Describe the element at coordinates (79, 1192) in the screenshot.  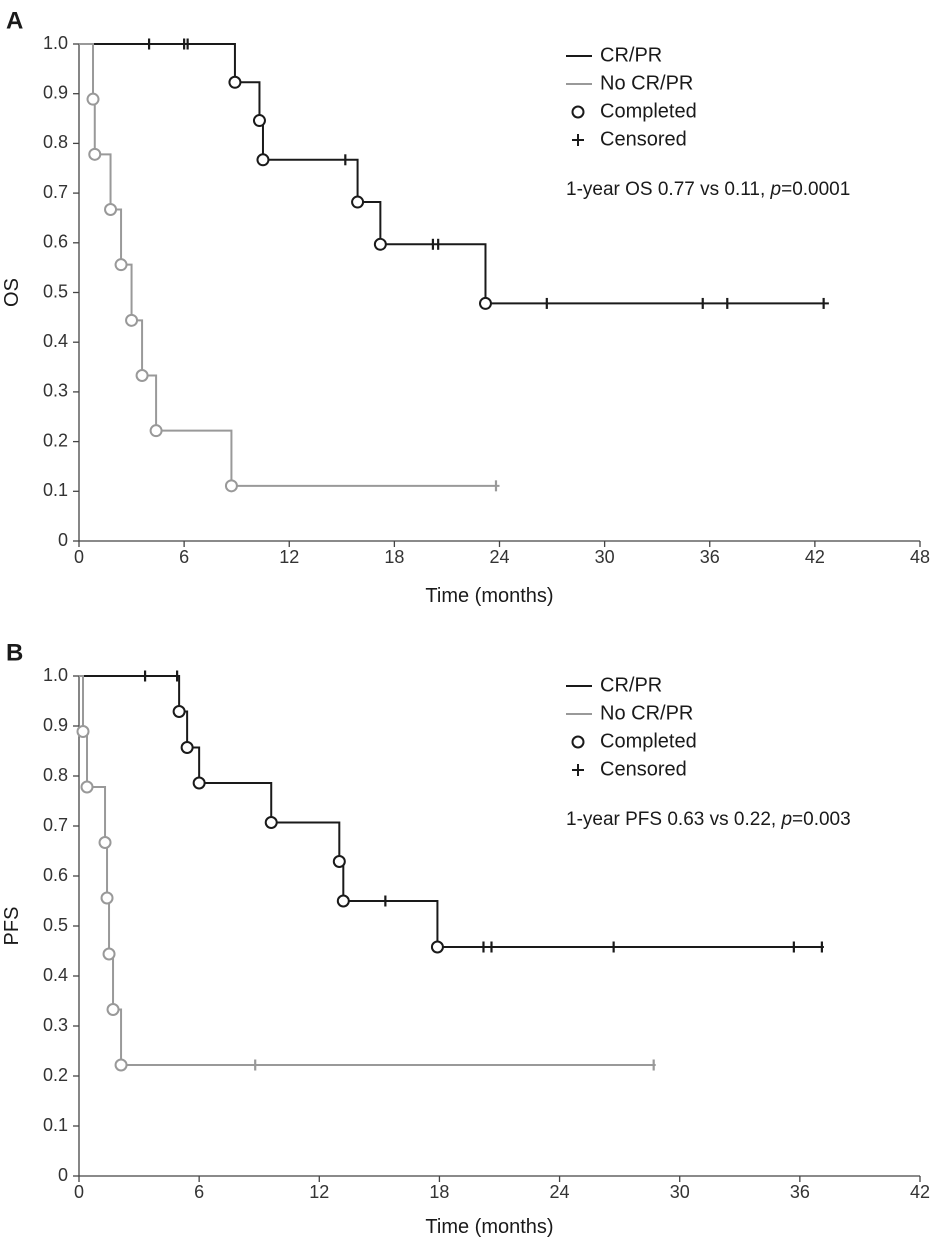
I see `chart-b-x-tick-label: 0` at that location.